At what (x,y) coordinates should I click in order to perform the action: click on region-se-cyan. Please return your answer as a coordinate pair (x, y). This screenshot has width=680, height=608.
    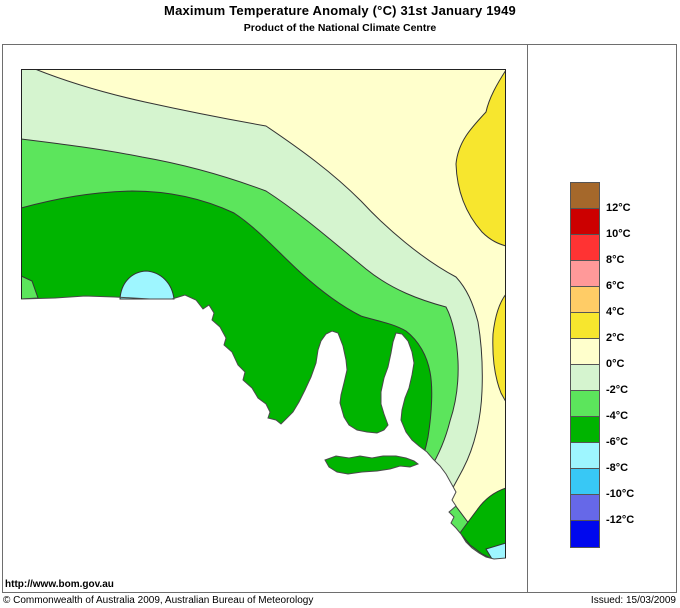
    Looking at the image, I should click on (495, 551).